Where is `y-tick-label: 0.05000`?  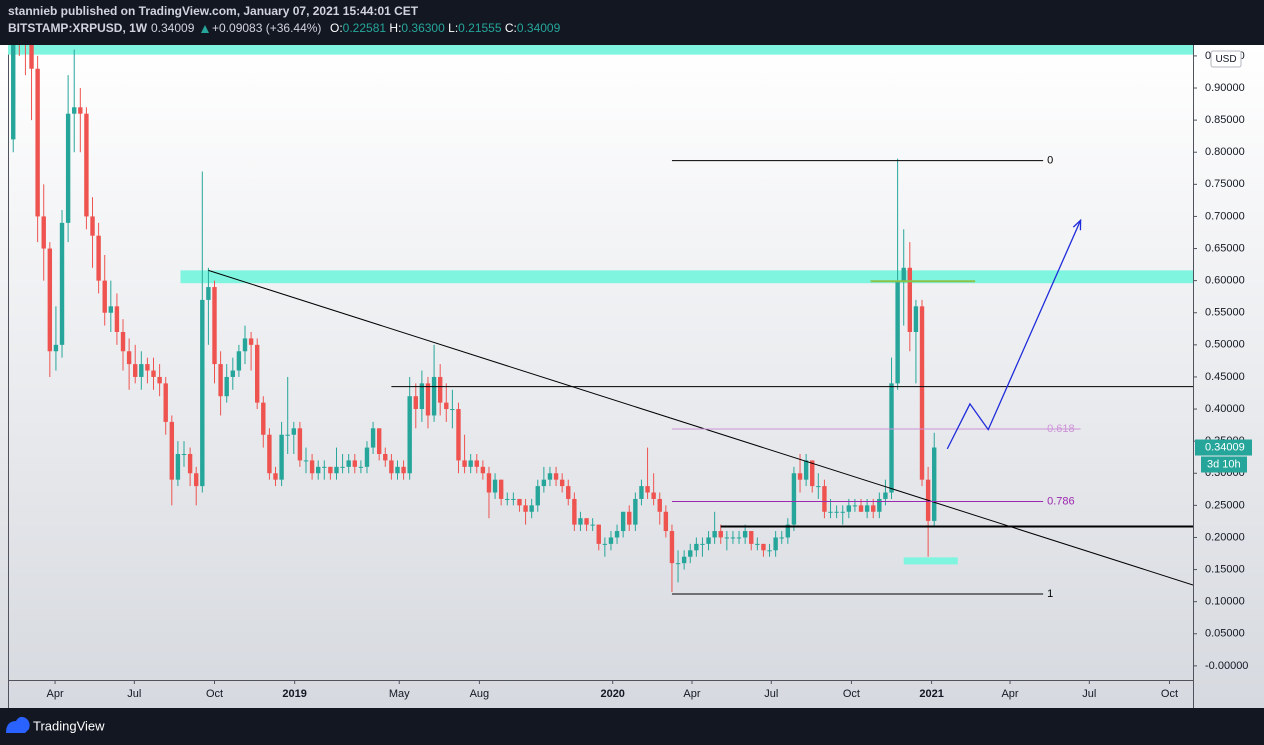 y-tick-label: 0.05000 is located at coordinates (1225, 634).